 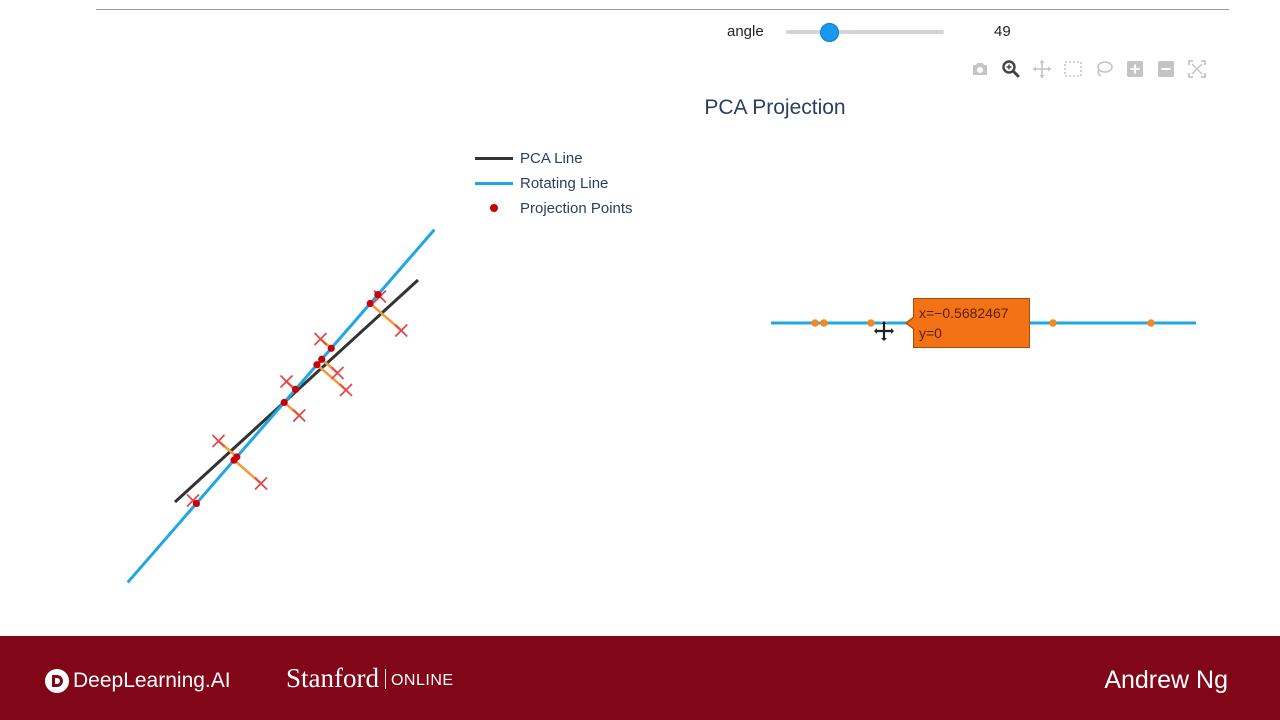 What do you see at coordinates (494, 158) in the screenshot?
I see `legend-swatch-pca-line` at bounding box center [494, 158].